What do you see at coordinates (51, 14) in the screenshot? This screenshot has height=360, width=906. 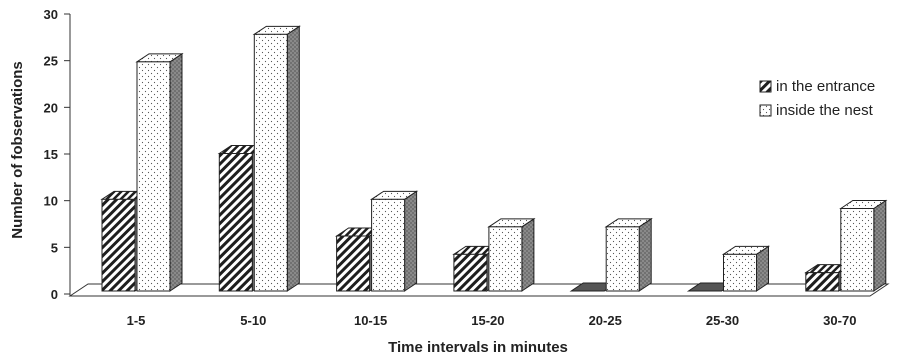 I see `y-tick-label: 30` at bounding box center [51, 14].